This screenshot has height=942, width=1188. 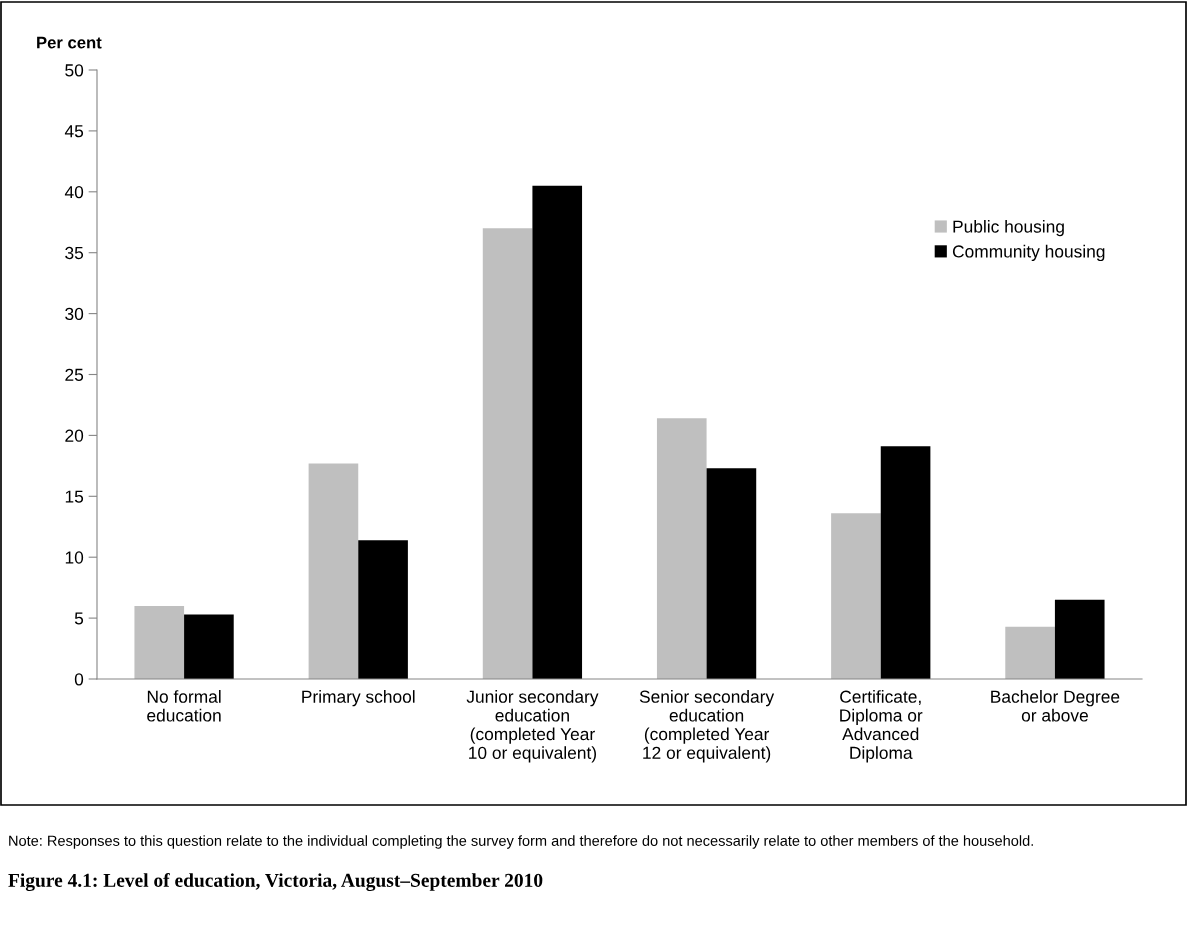 What do you see at coordinates (79, 679) in the screenshot?
I see `y-tick-label: 0` at bounding box center [79, 679].